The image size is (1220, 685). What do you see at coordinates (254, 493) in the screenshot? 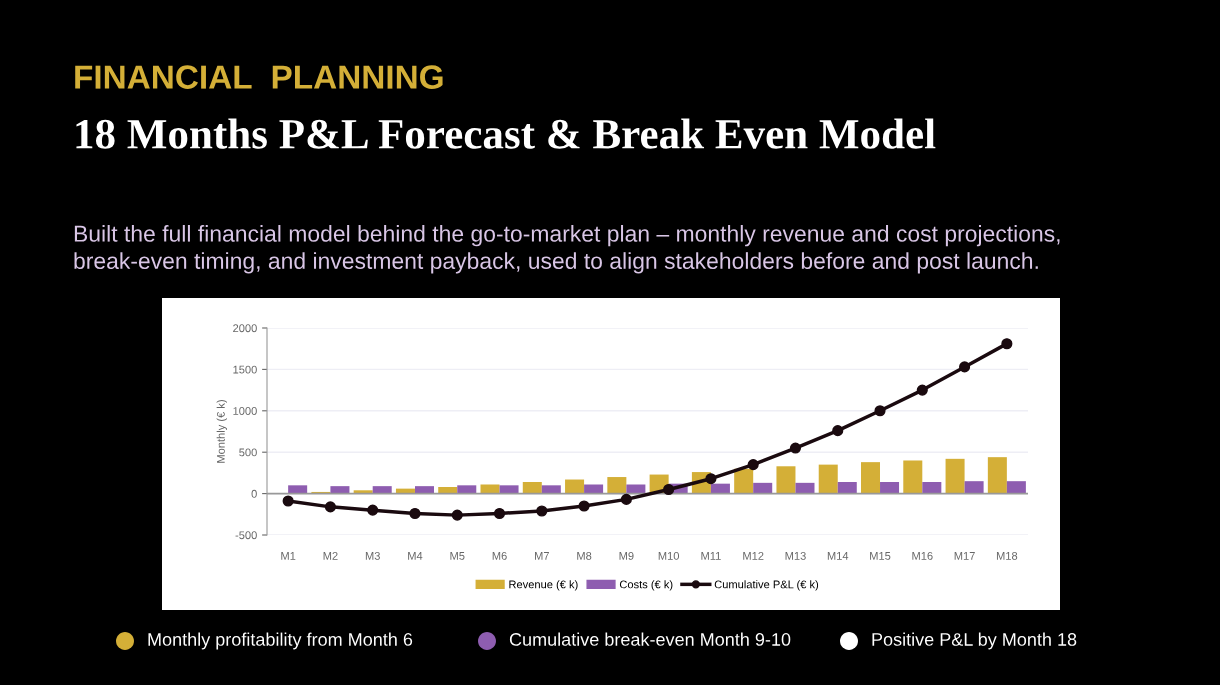
I see `y-tick-label: 0` at bounding box center [254, 493].